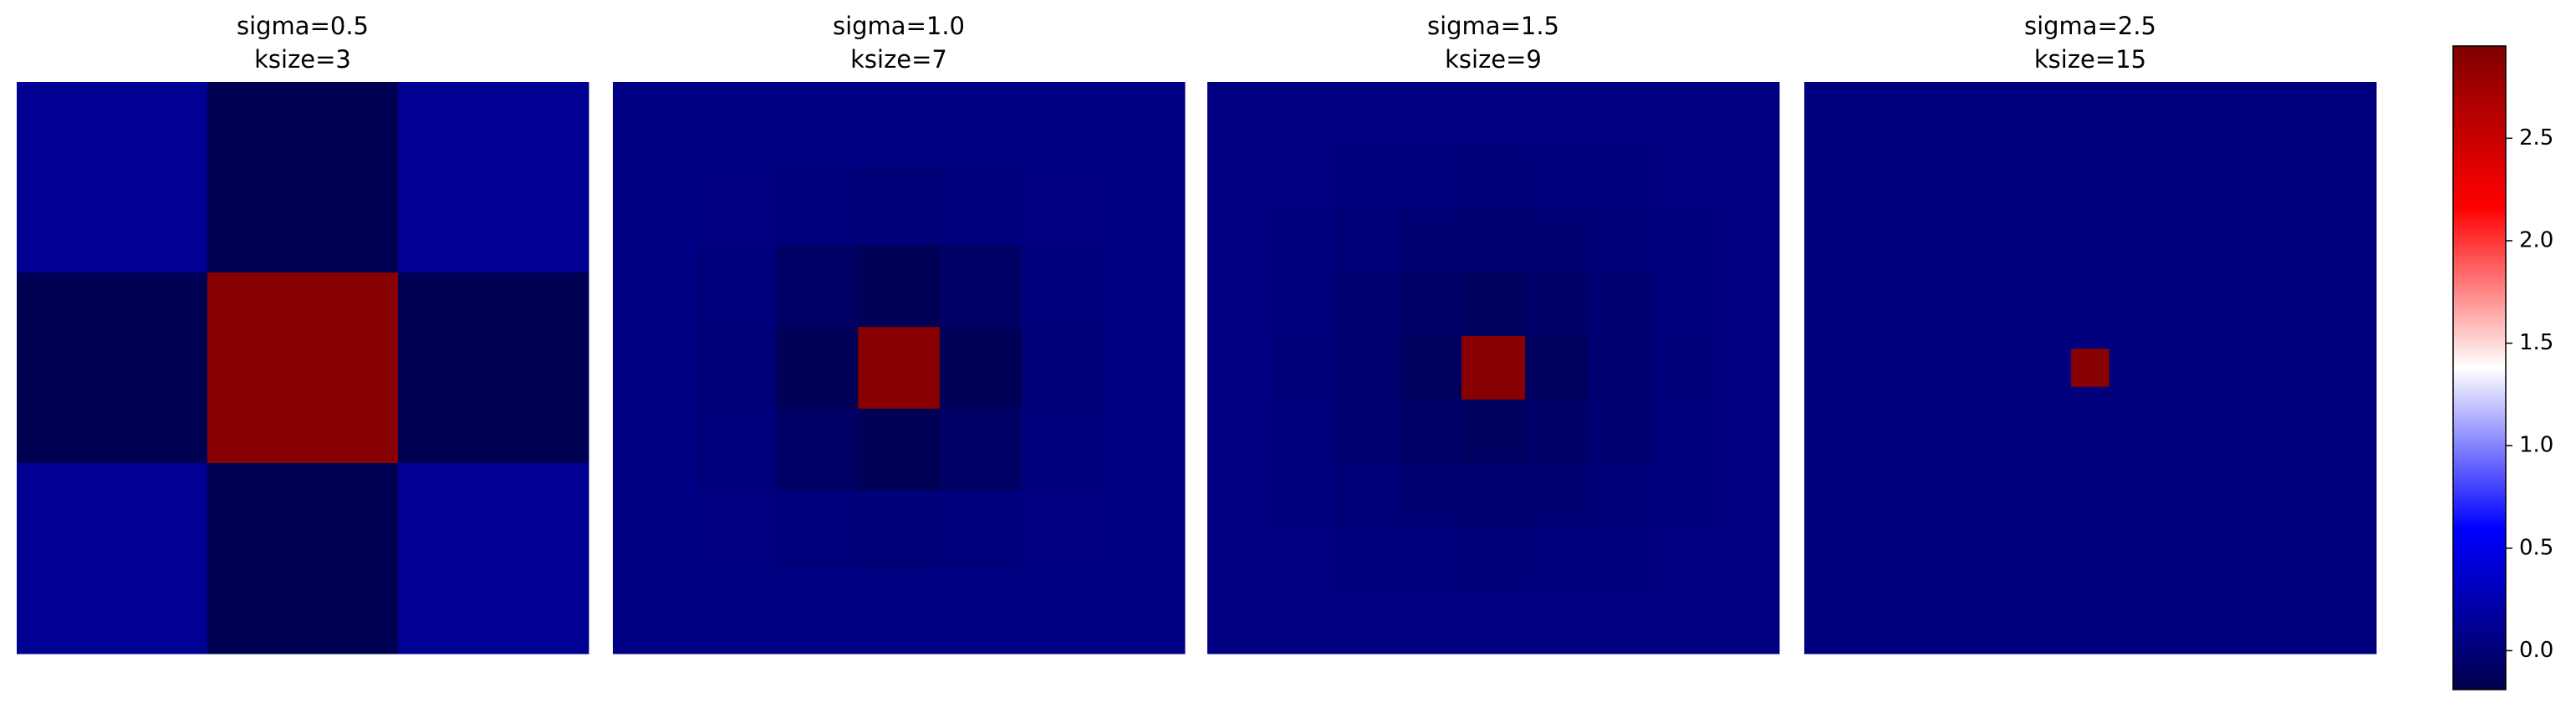  Describe the element at coordinates (2090, 59) in the screenshot. I see `panel-subtitle: ksize=15` at that location.